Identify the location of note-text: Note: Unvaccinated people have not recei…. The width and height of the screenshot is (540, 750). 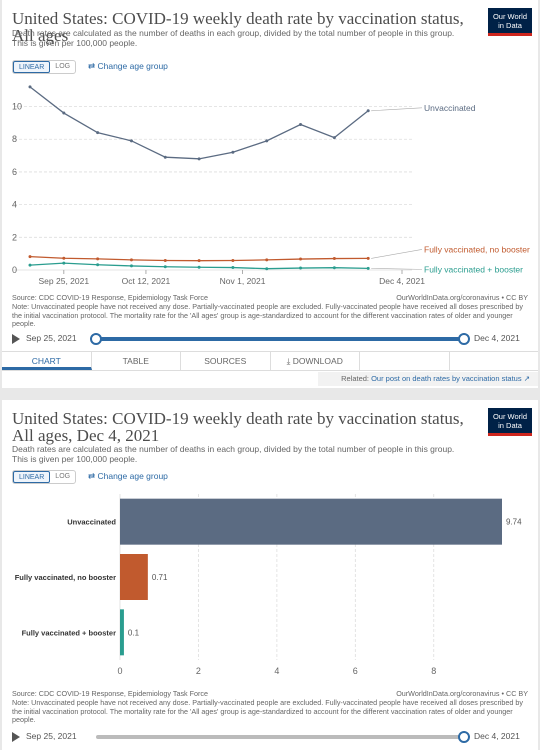
(268, 711).